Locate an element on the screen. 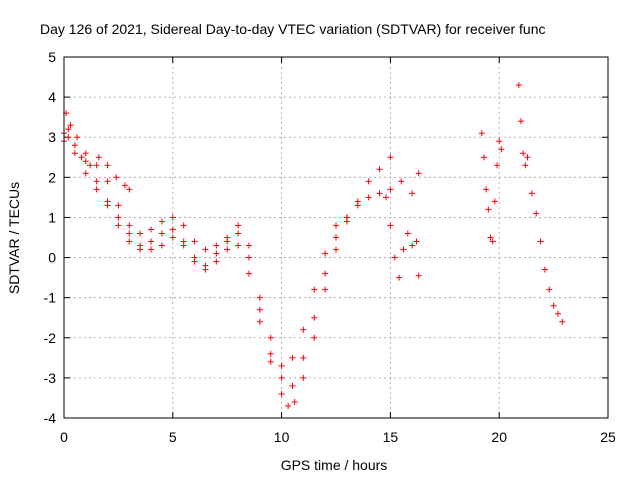 The image size is (640, 480). y-tick-label: 1 is located at coordinates (52, 217).